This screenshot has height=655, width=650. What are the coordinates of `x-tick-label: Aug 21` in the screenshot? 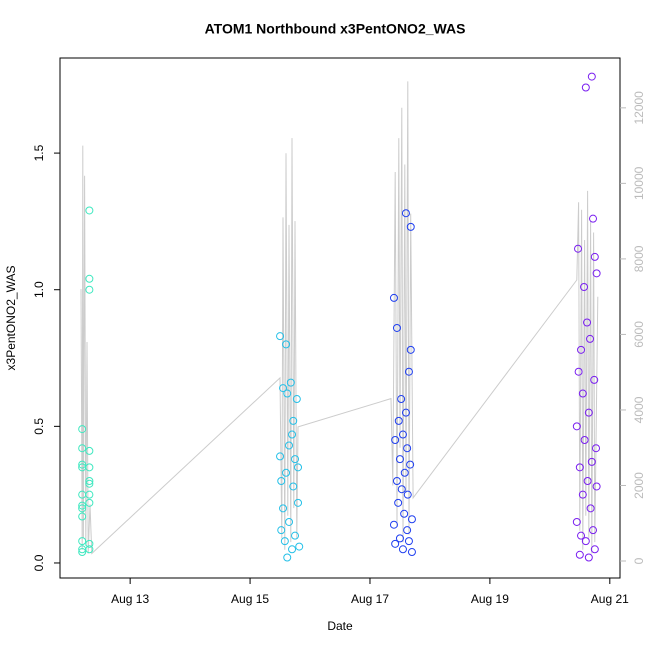 It's located at (610, 599).